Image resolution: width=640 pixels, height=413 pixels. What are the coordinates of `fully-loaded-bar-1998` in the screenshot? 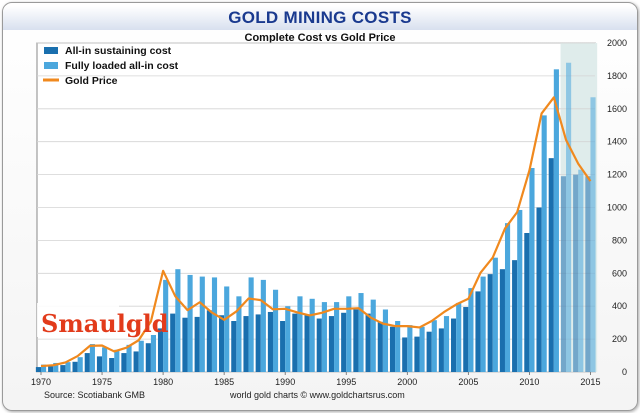 It's located at (385, 340).